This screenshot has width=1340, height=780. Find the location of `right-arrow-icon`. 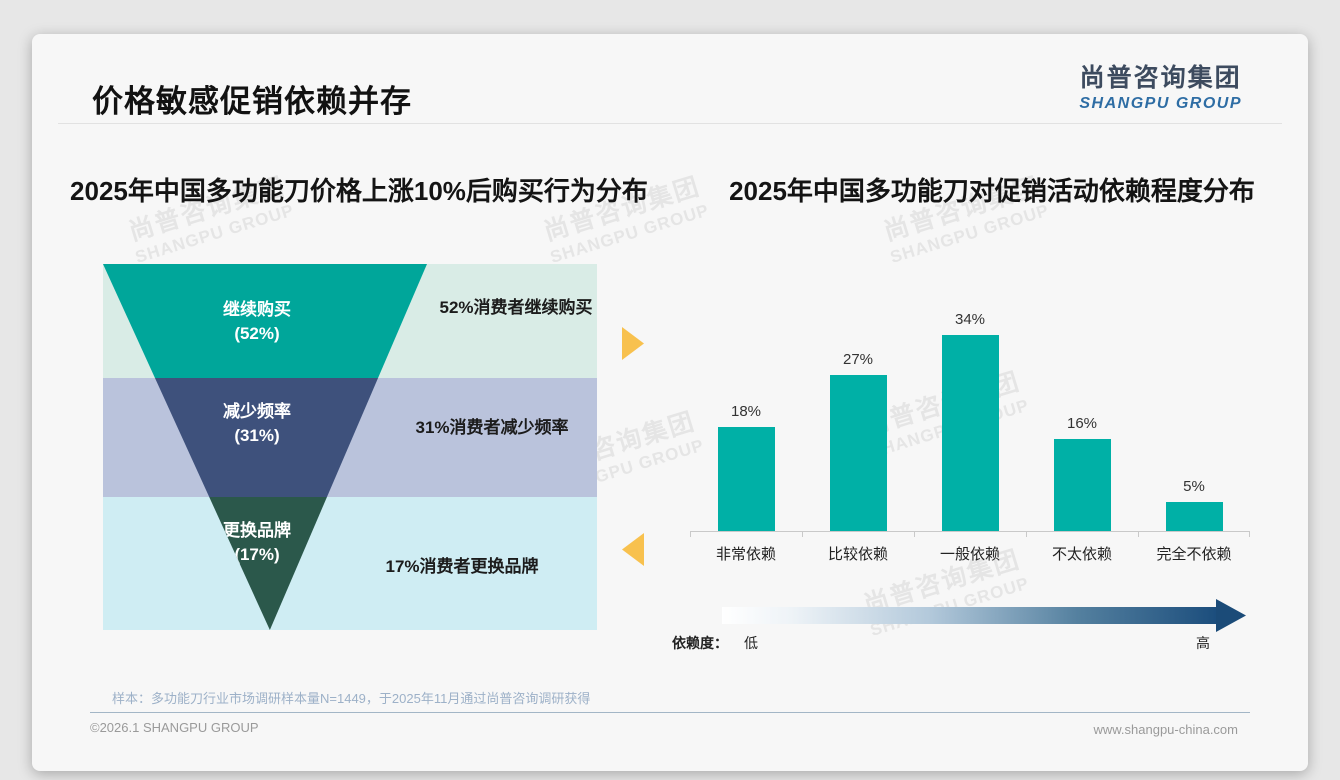

right-arrow-icon is located at coordinates (633, 343).